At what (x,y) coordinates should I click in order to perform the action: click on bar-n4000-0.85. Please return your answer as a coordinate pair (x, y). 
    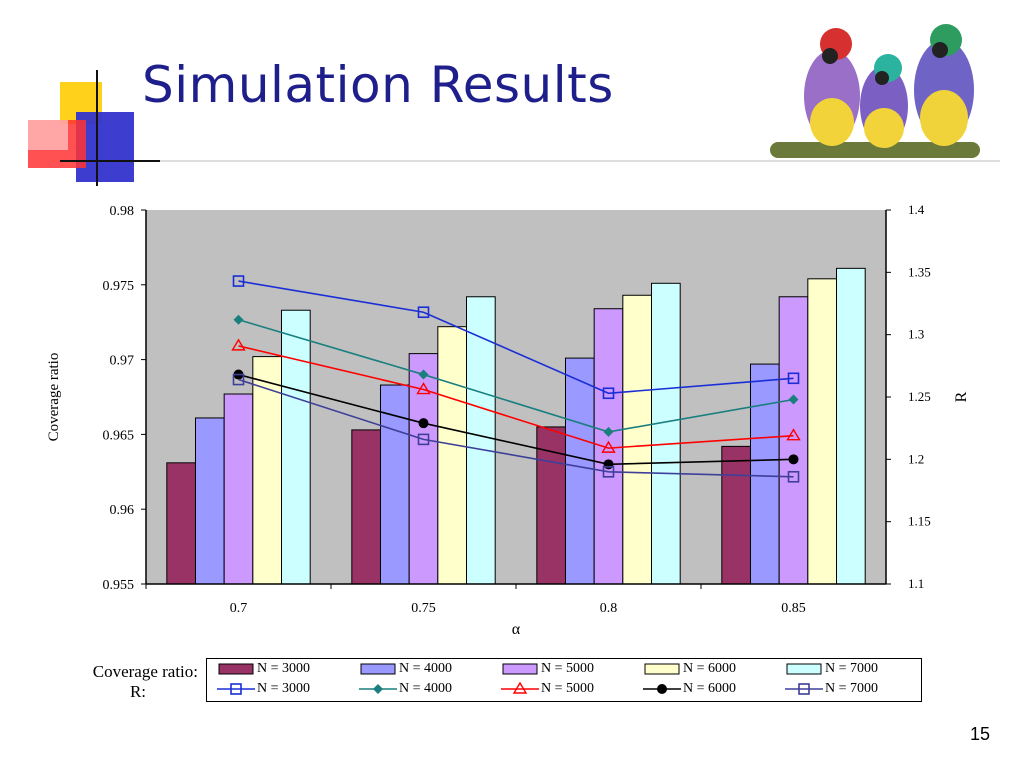
    Looking at the image, I should click on (764, 474).